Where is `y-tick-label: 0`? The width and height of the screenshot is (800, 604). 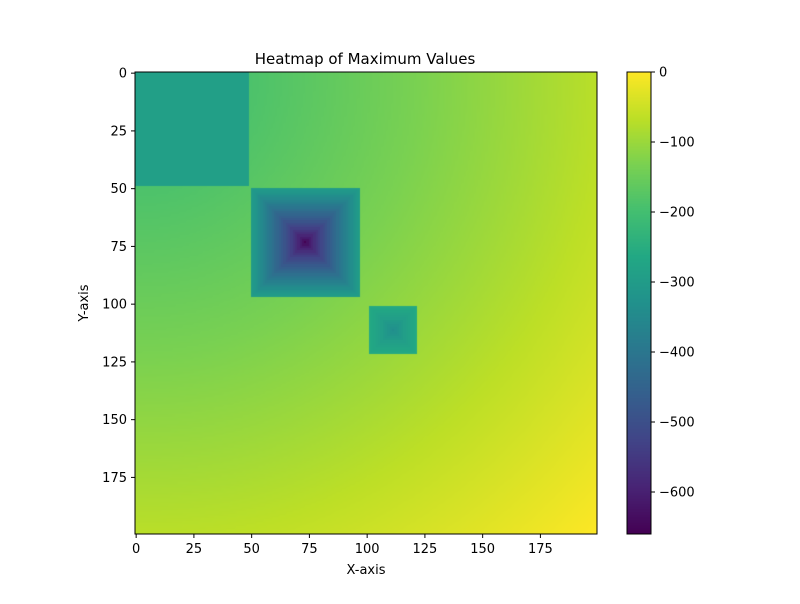 y-tick-label: 0 is located at coordinates (123, 74).